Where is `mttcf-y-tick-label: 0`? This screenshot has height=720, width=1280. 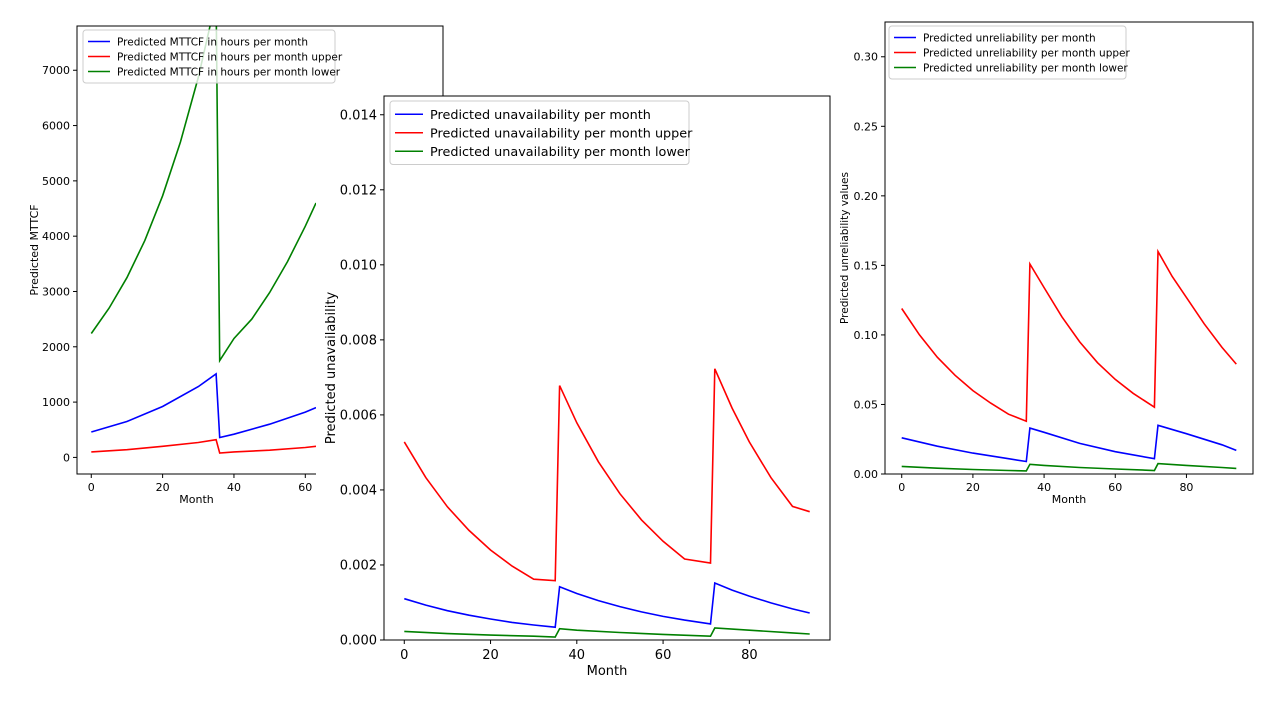
mttcf-y-tick-label: 0 is located at coordinates (66, 457).